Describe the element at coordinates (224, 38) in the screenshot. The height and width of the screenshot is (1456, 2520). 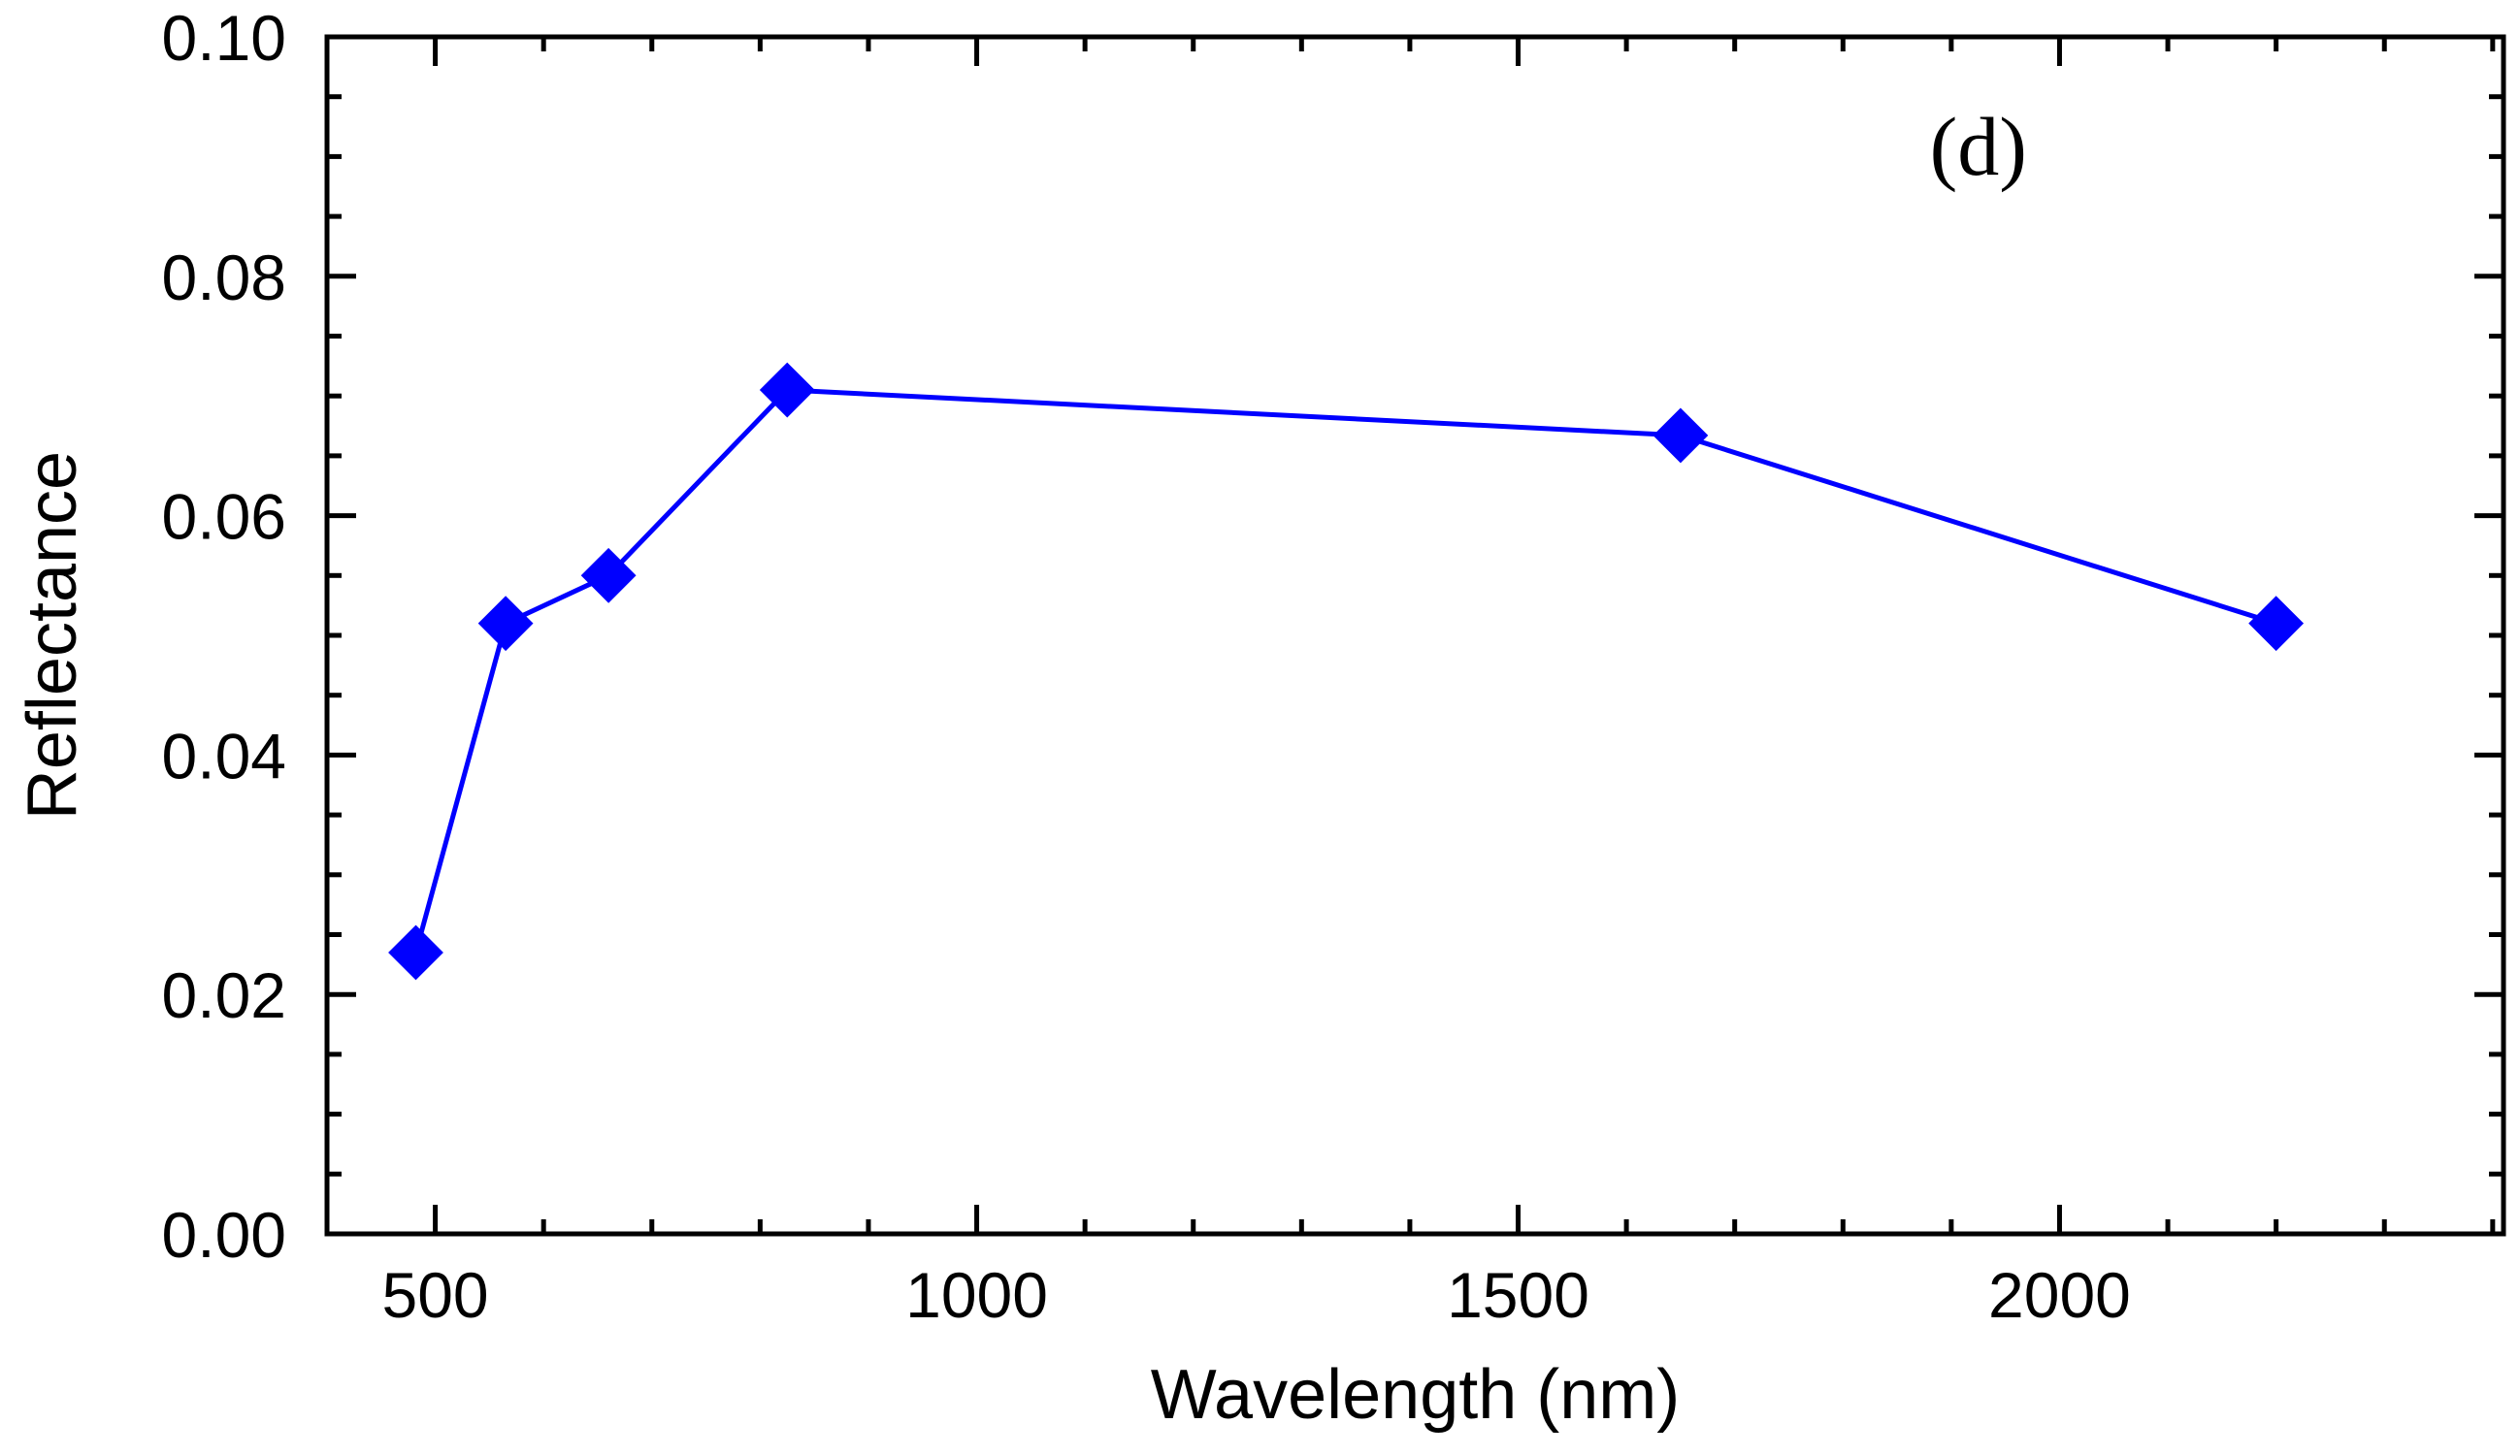
I see `y-tick-label: 0.10` at that location.